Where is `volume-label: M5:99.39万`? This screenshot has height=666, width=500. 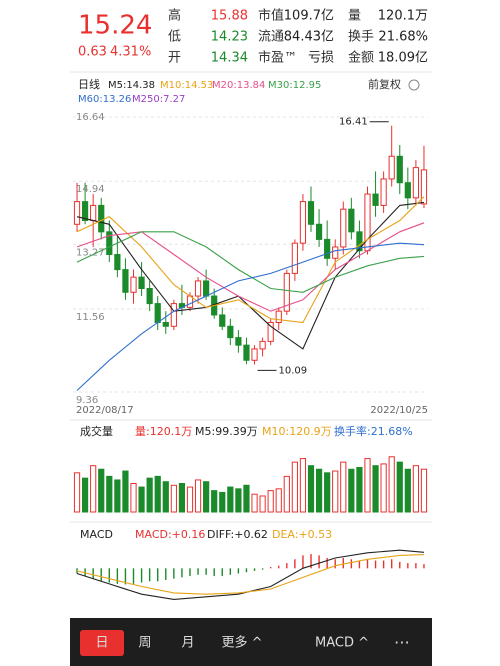
volume-label: M5:99.39万 is located at coordinates (226, 431).